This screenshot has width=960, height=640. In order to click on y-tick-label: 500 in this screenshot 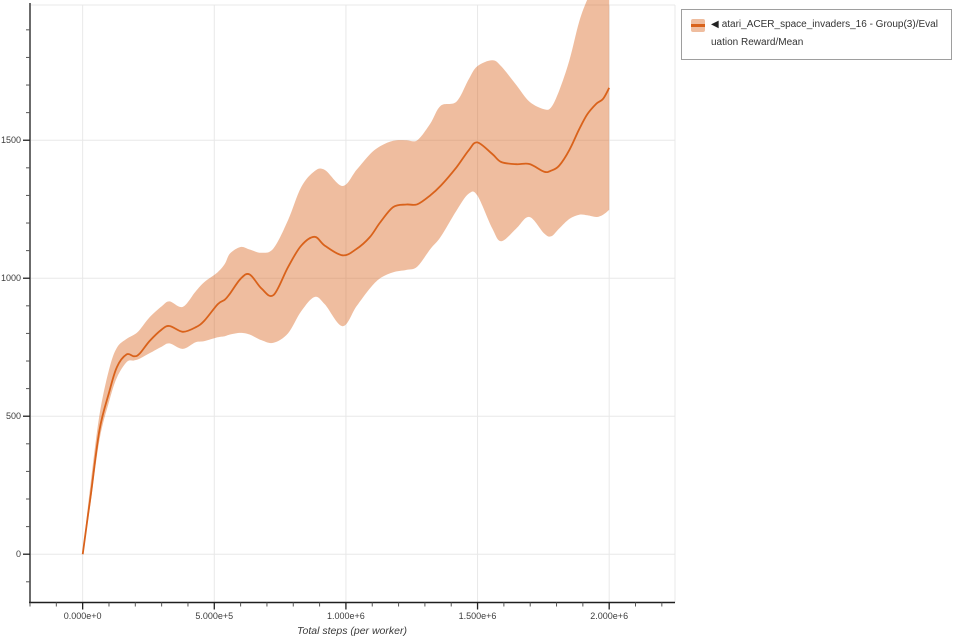, I will do `click(13, 416)`.